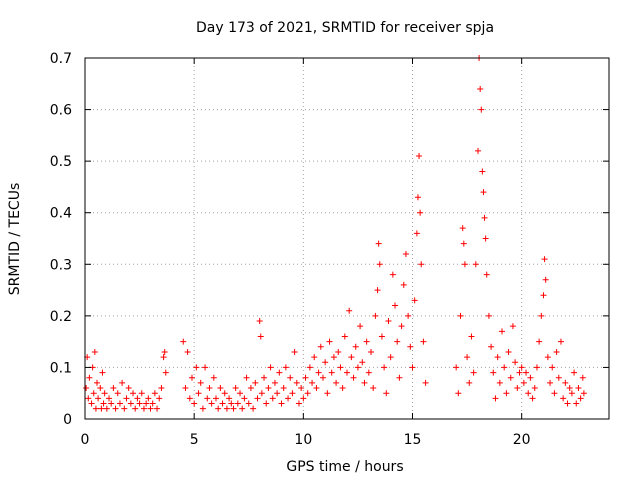  What do you see at coordinates (85, 440) in the screenshot?
I see `x-tick-label: 0` at bounding box center [85, 440].